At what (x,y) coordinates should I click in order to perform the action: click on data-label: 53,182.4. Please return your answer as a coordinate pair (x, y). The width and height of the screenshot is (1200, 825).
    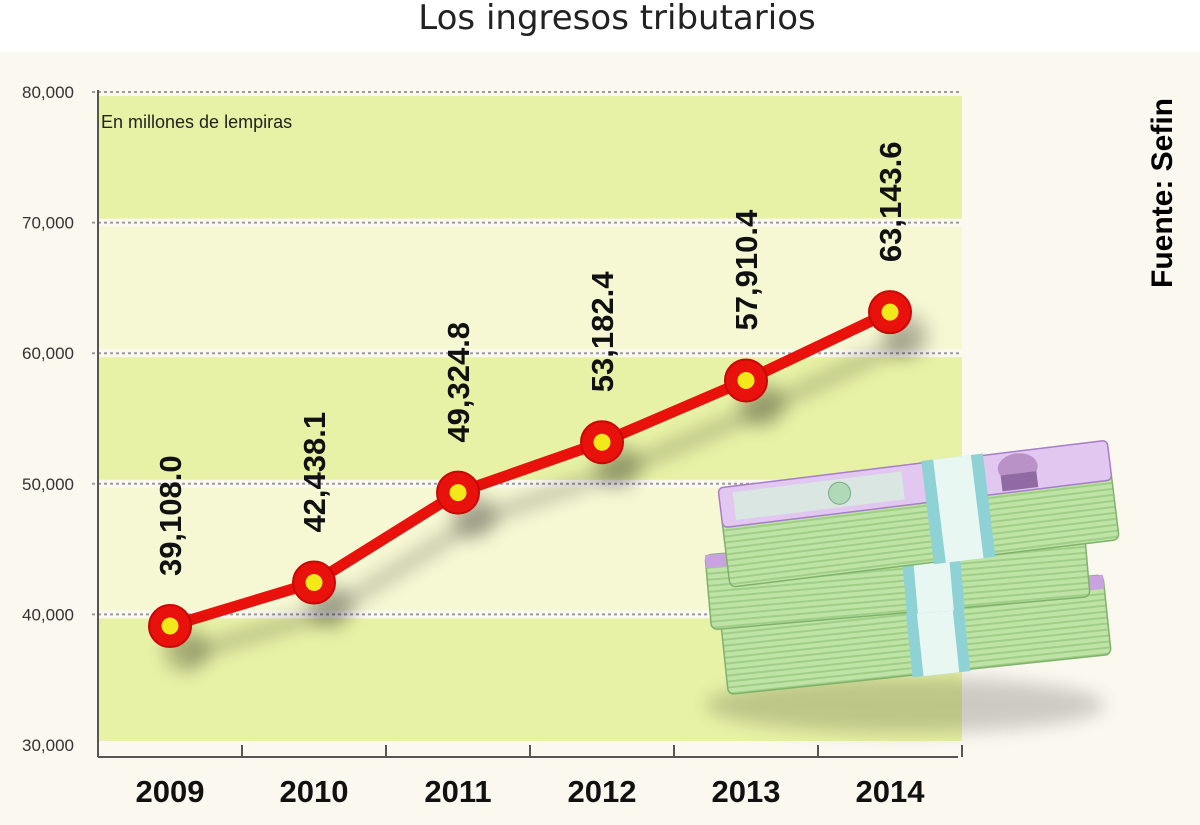
    Looking at the image, I should click on (602, 331).